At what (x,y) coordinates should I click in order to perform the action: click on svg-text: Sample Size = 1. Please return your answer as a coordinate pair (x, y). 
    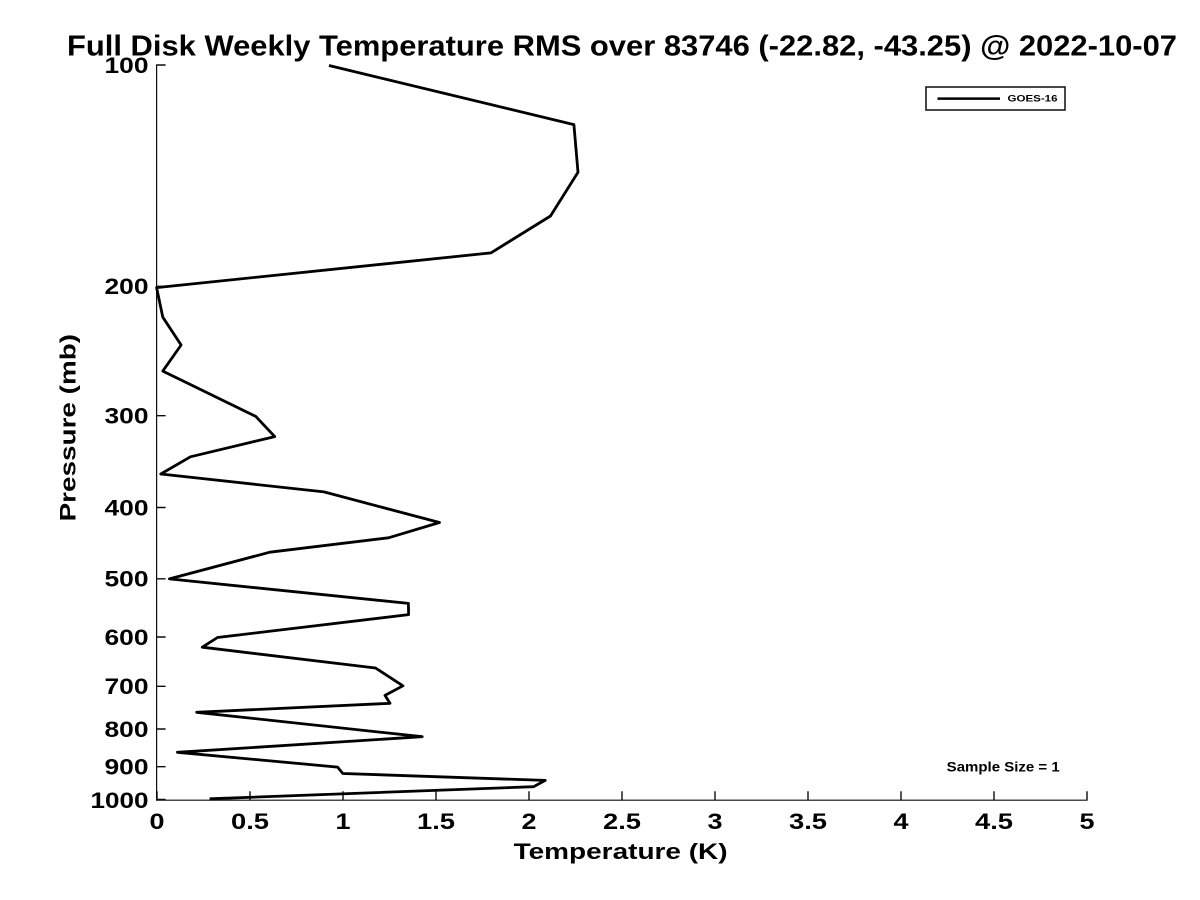
    Looking at the image, I should click on (1003, 767).